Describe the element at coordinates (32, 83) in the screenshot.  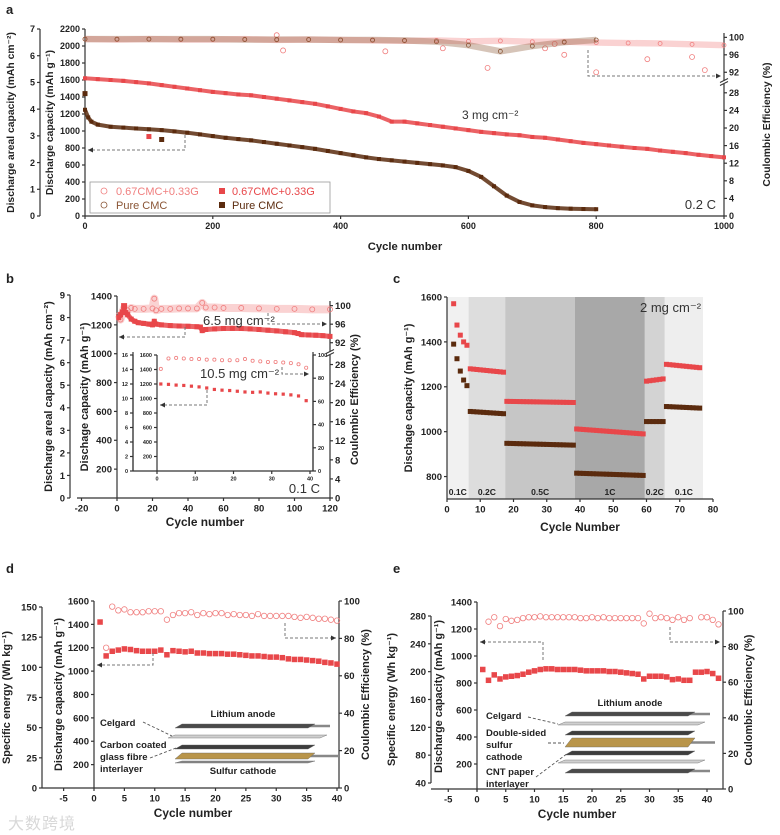
I see `y-tick-label: 5` at that location.